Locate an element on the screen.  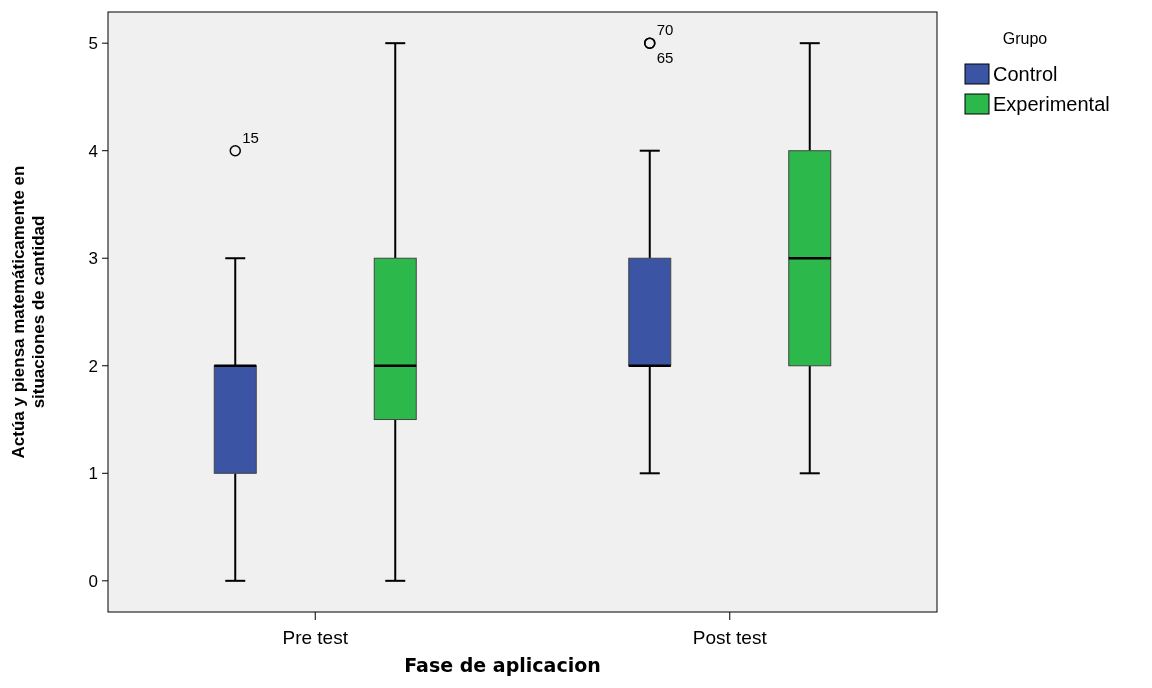
y-axis-title: Actúa y piensa matemáticamente en situaciones de cantidad is located at coordinates (28, 312).